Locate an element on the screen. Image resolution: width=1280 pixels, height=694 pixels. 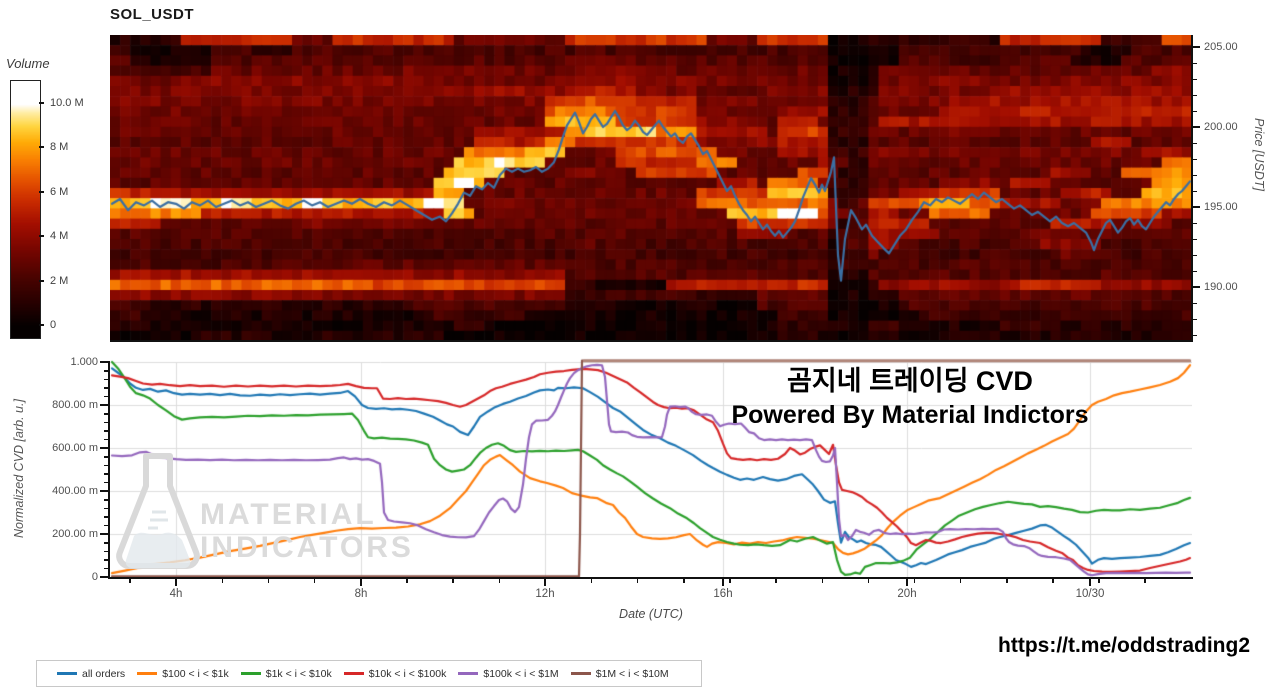
price-tick-label: 205.00 is located at coordinates (1221, 47).